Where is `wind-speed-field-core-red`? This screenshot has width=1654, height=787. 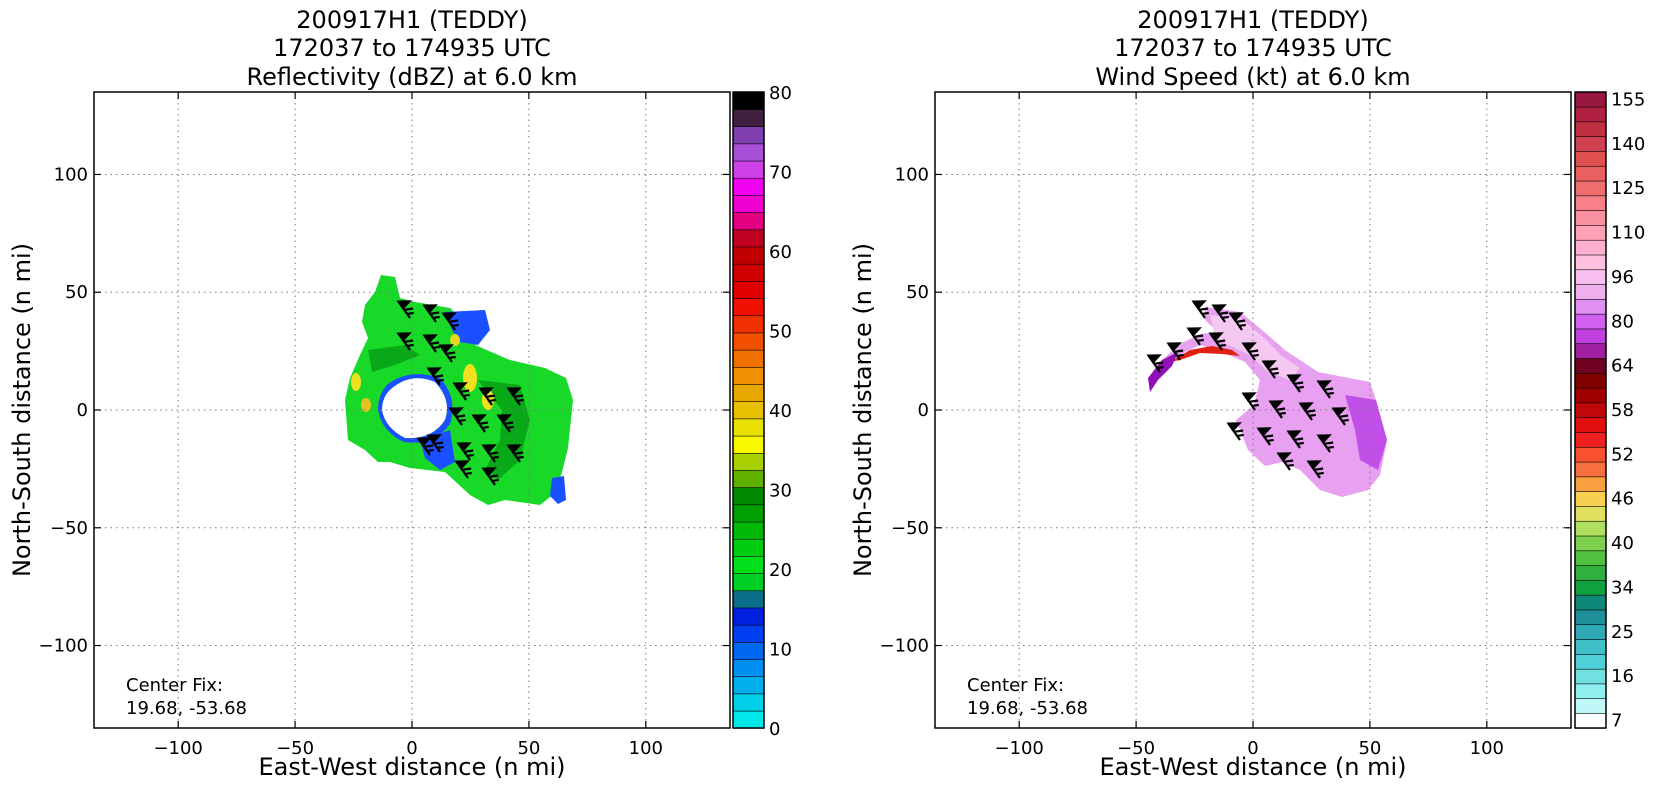 wind-speed-field-core-red is located at coordinates (1205, 354).